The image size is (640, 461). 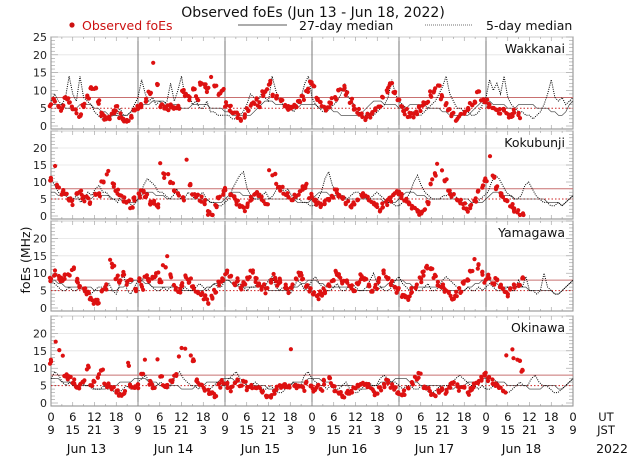 I want to click on day-label: Jun 17, so click(x=434, y=448).